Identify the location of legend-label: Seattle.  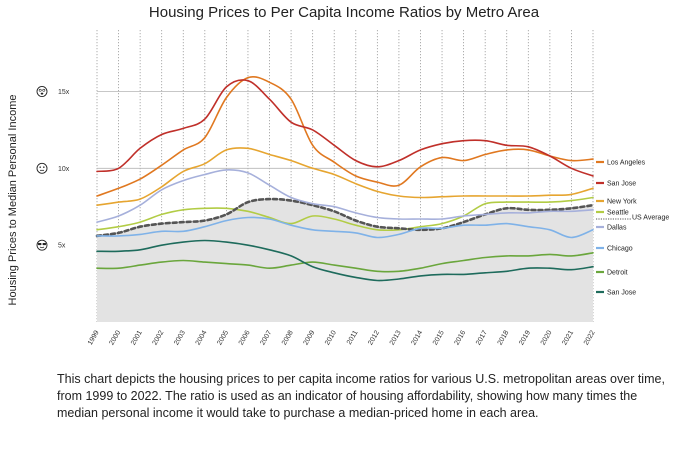
(618, 213).